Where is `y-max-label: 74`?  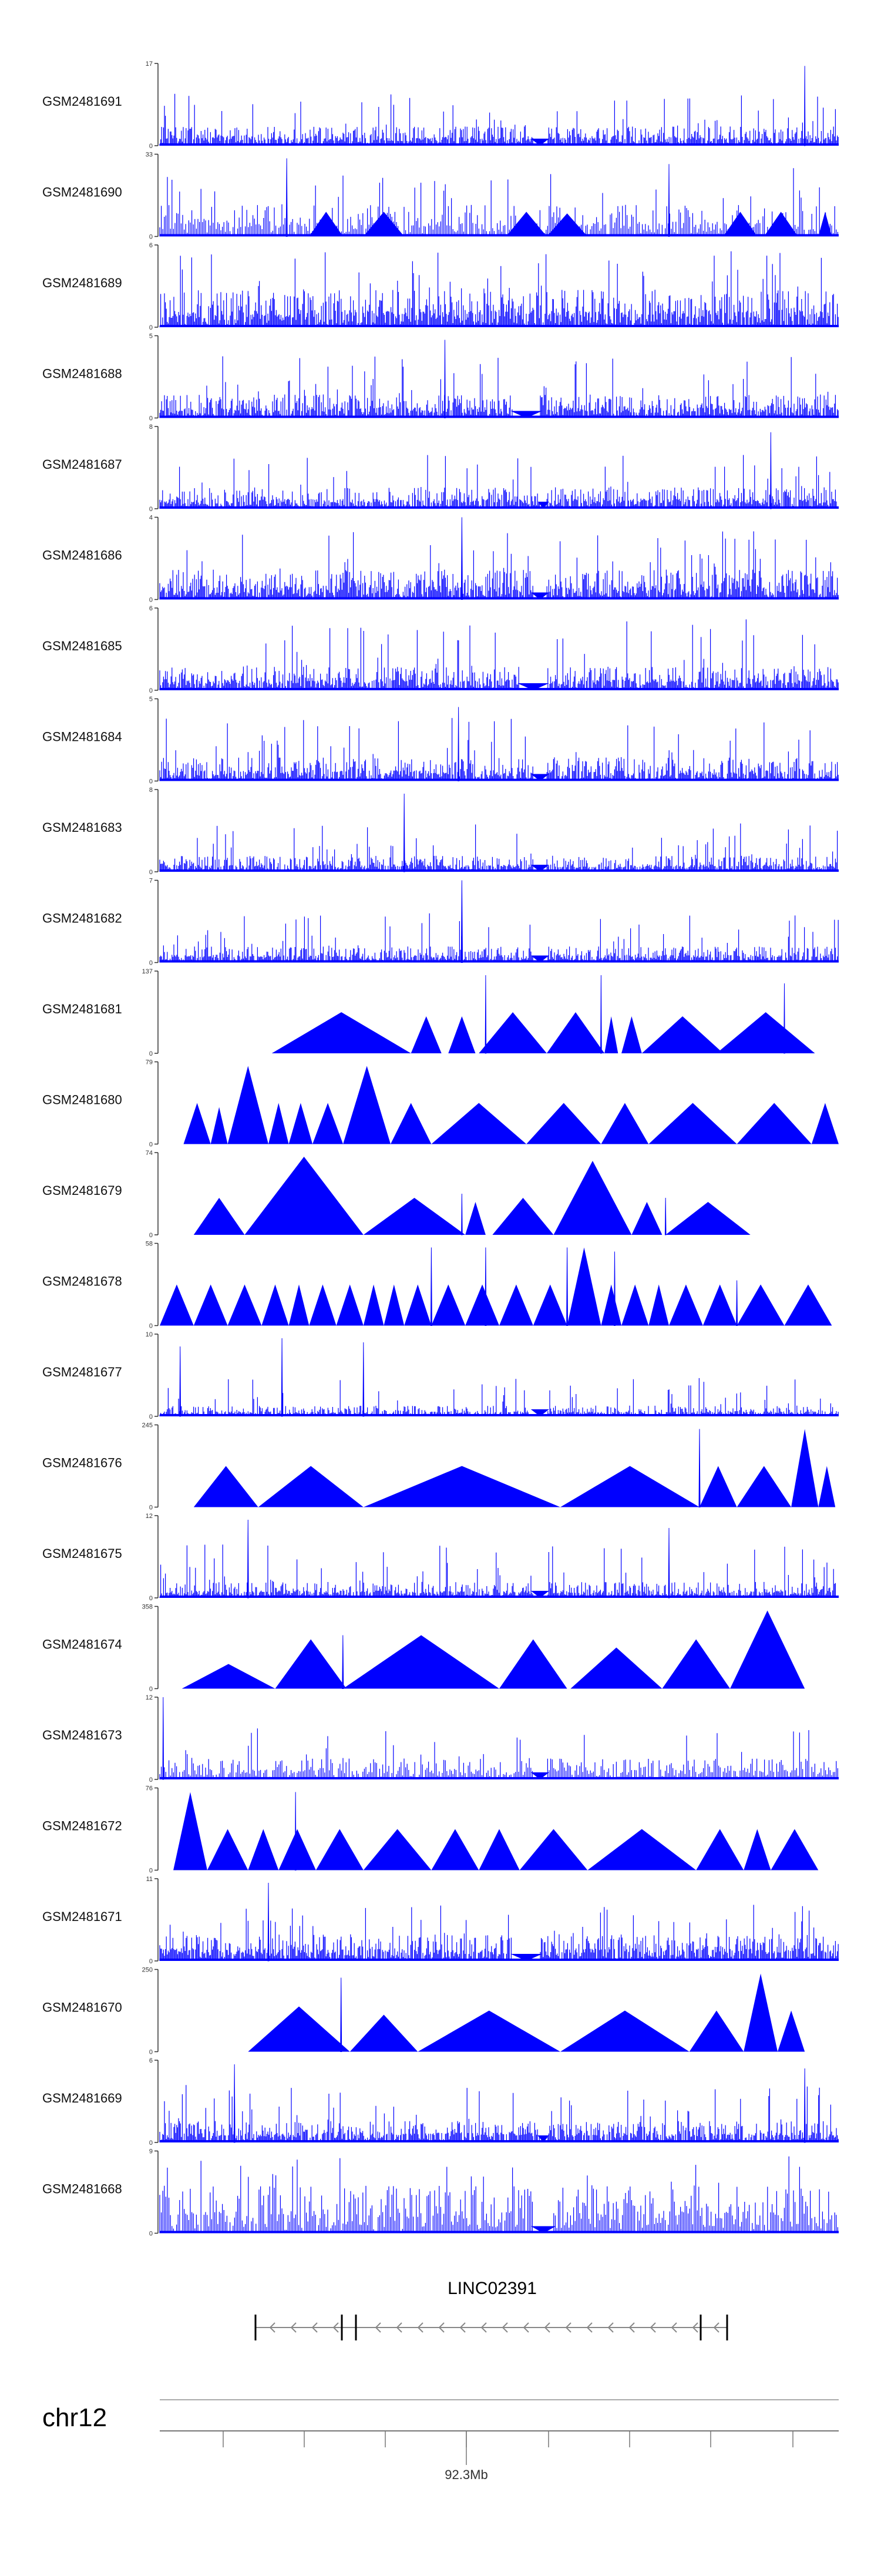 y-max-label: 74 is located at coordinates (150, 1153).